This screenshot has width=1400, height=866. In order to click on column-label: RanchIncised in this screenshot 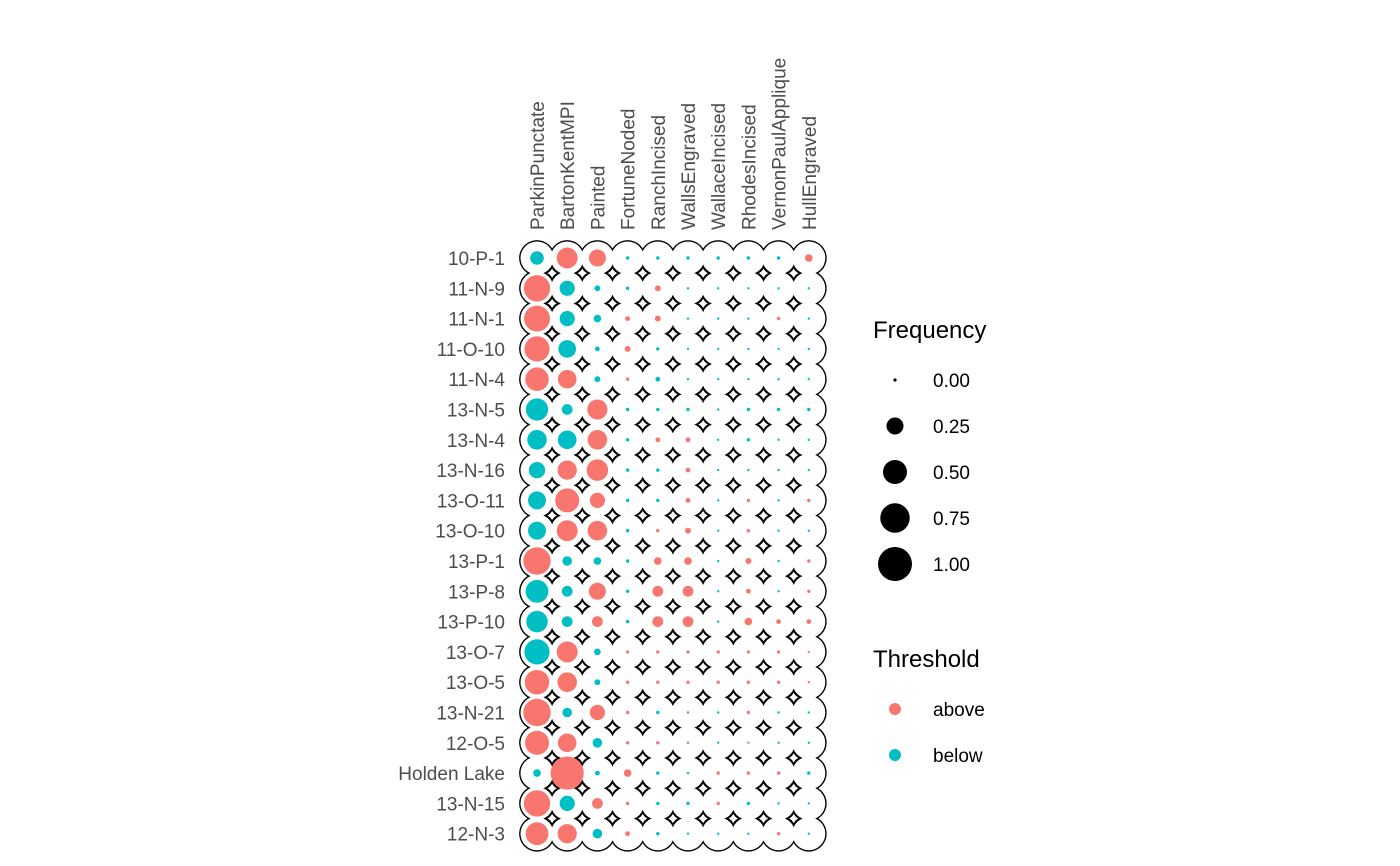, I will do `click(659, 172)`.